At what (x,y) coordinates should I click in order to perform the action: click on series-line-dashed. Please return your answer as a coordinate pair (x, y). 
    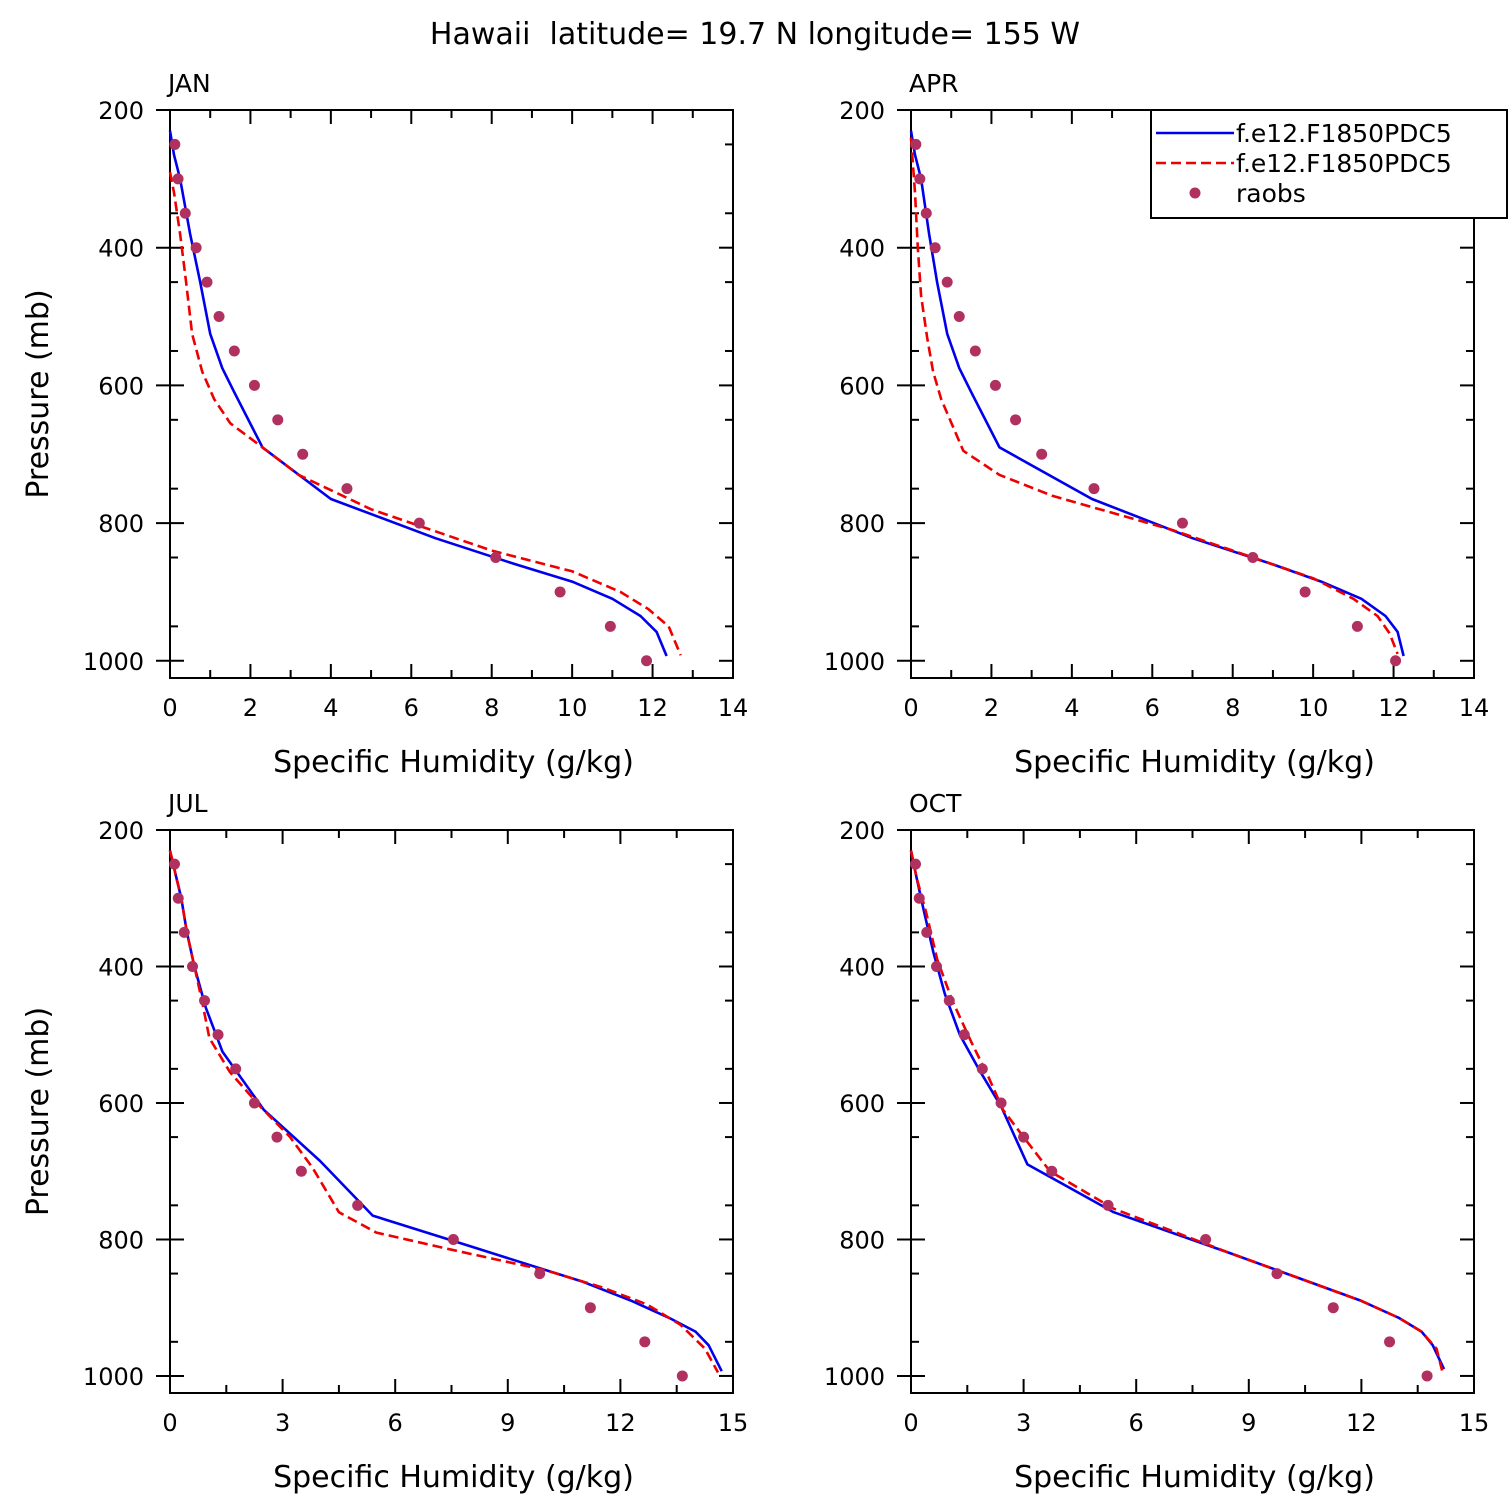
    Looking at the image, I should click on (1154, 396).